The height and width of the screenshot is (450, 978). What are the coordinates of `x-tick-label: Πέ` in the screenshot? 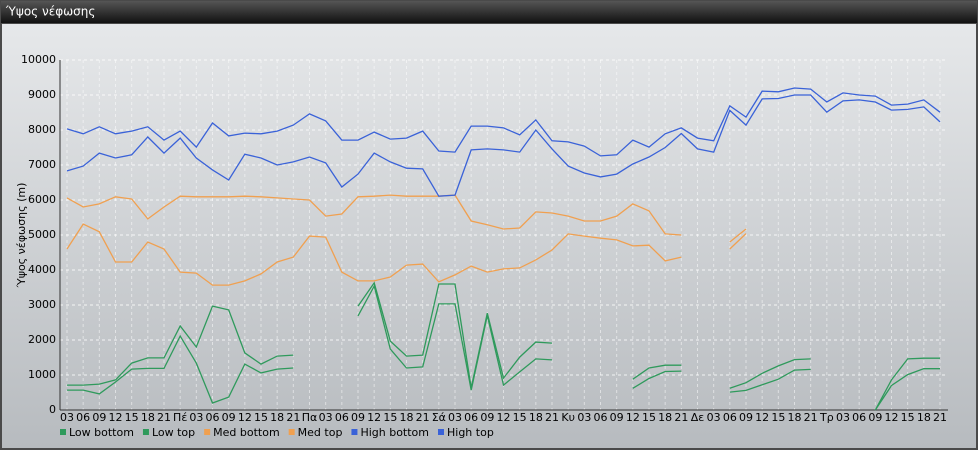 It's located at (180, 417).